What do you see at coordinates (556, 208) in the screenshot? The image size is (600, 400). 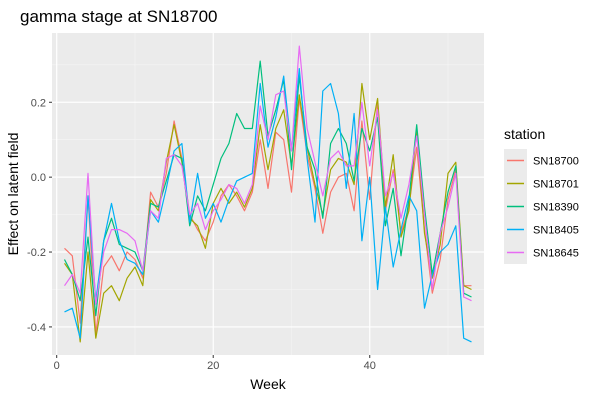 I see `legend-label: SN18390` at bounding box center [556, 208].